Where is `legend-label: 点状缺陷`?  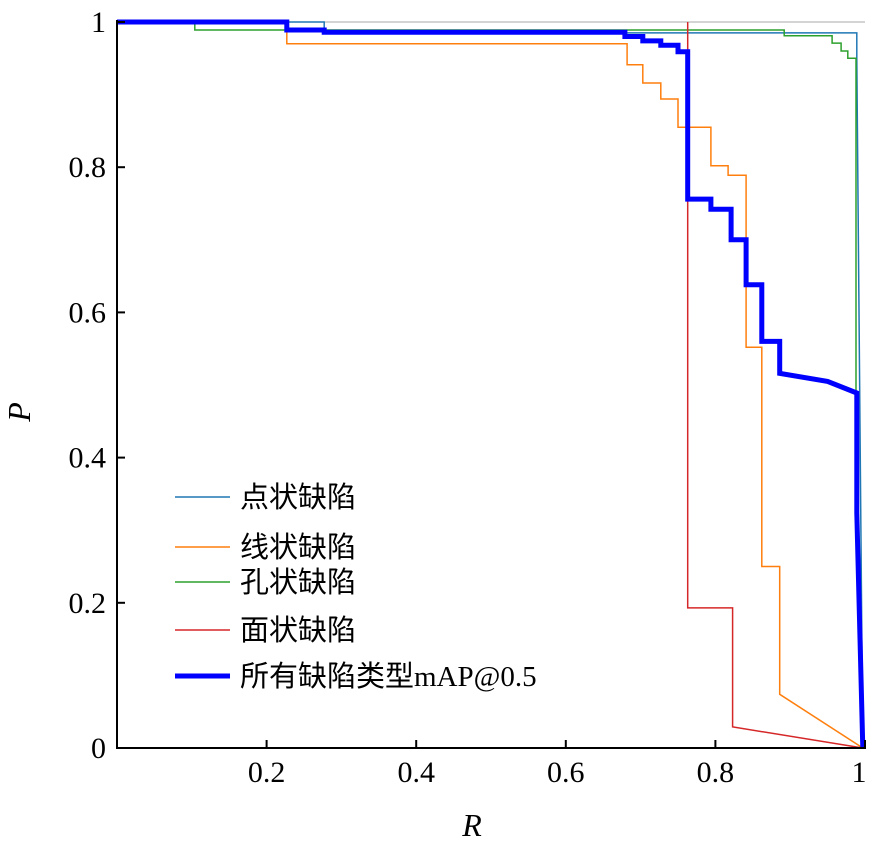 legend-label: 点状缺陷 is located at coordinates (298, 497).